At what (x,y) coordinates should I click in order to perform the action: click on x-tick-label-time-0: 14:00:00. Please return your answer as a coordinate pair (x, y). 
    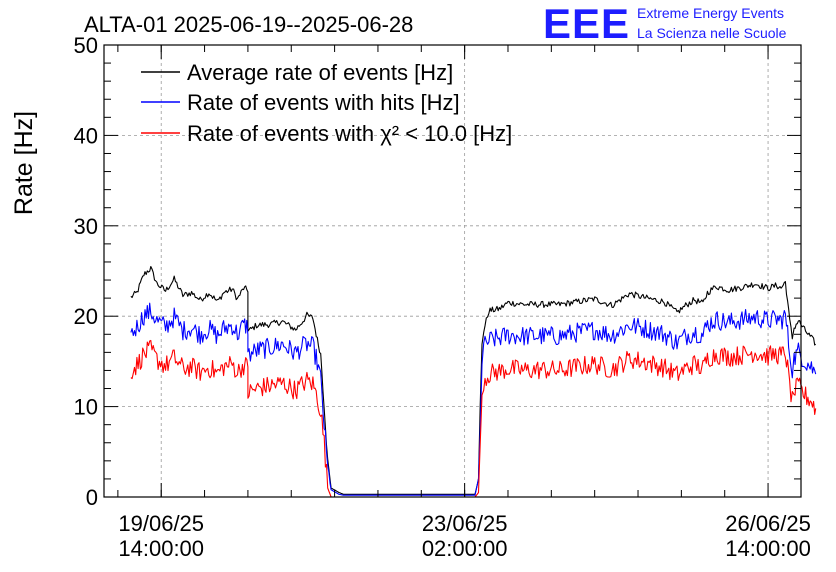
    Looking at the image, I should click on (161, 548).